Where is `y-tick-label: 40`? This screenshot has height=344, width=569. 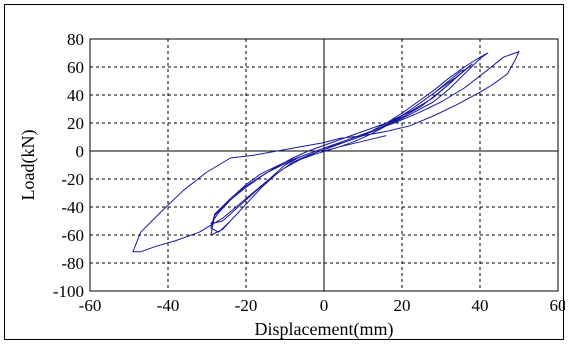
y-tick-label: 40 is located at coordinates (75, 95).